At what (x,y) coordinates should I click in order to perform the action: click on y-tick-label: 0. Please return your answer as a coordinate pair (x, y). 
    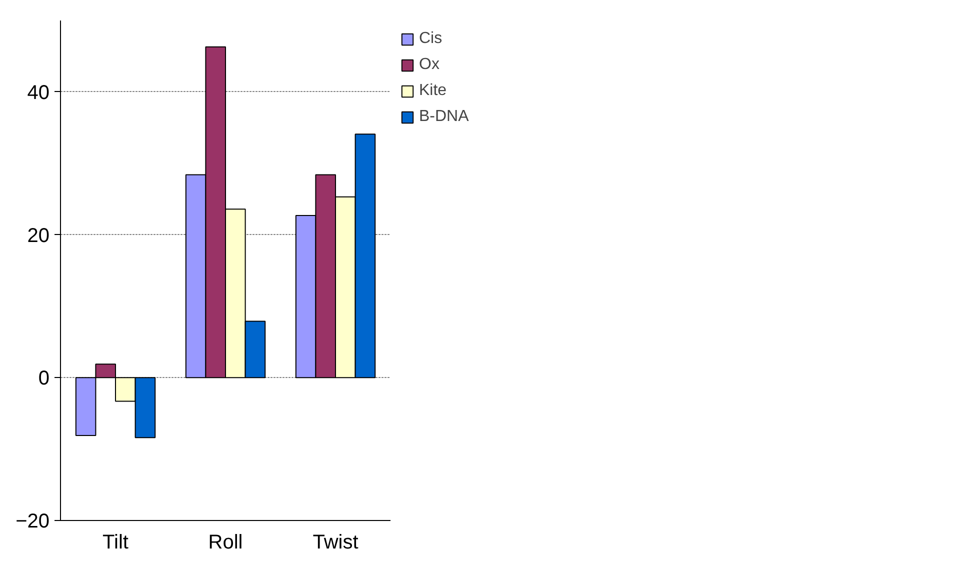
    Looking at the image, I should click on (44, 379).